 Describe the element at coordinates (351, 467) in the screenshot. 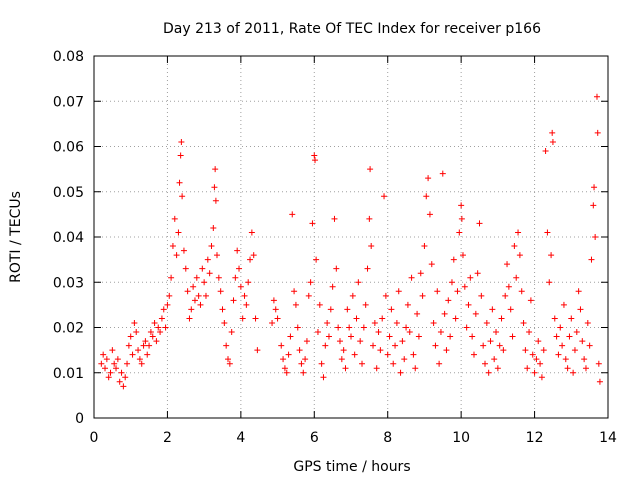

I see `x-axis-label: GPS time / hours` at that location.